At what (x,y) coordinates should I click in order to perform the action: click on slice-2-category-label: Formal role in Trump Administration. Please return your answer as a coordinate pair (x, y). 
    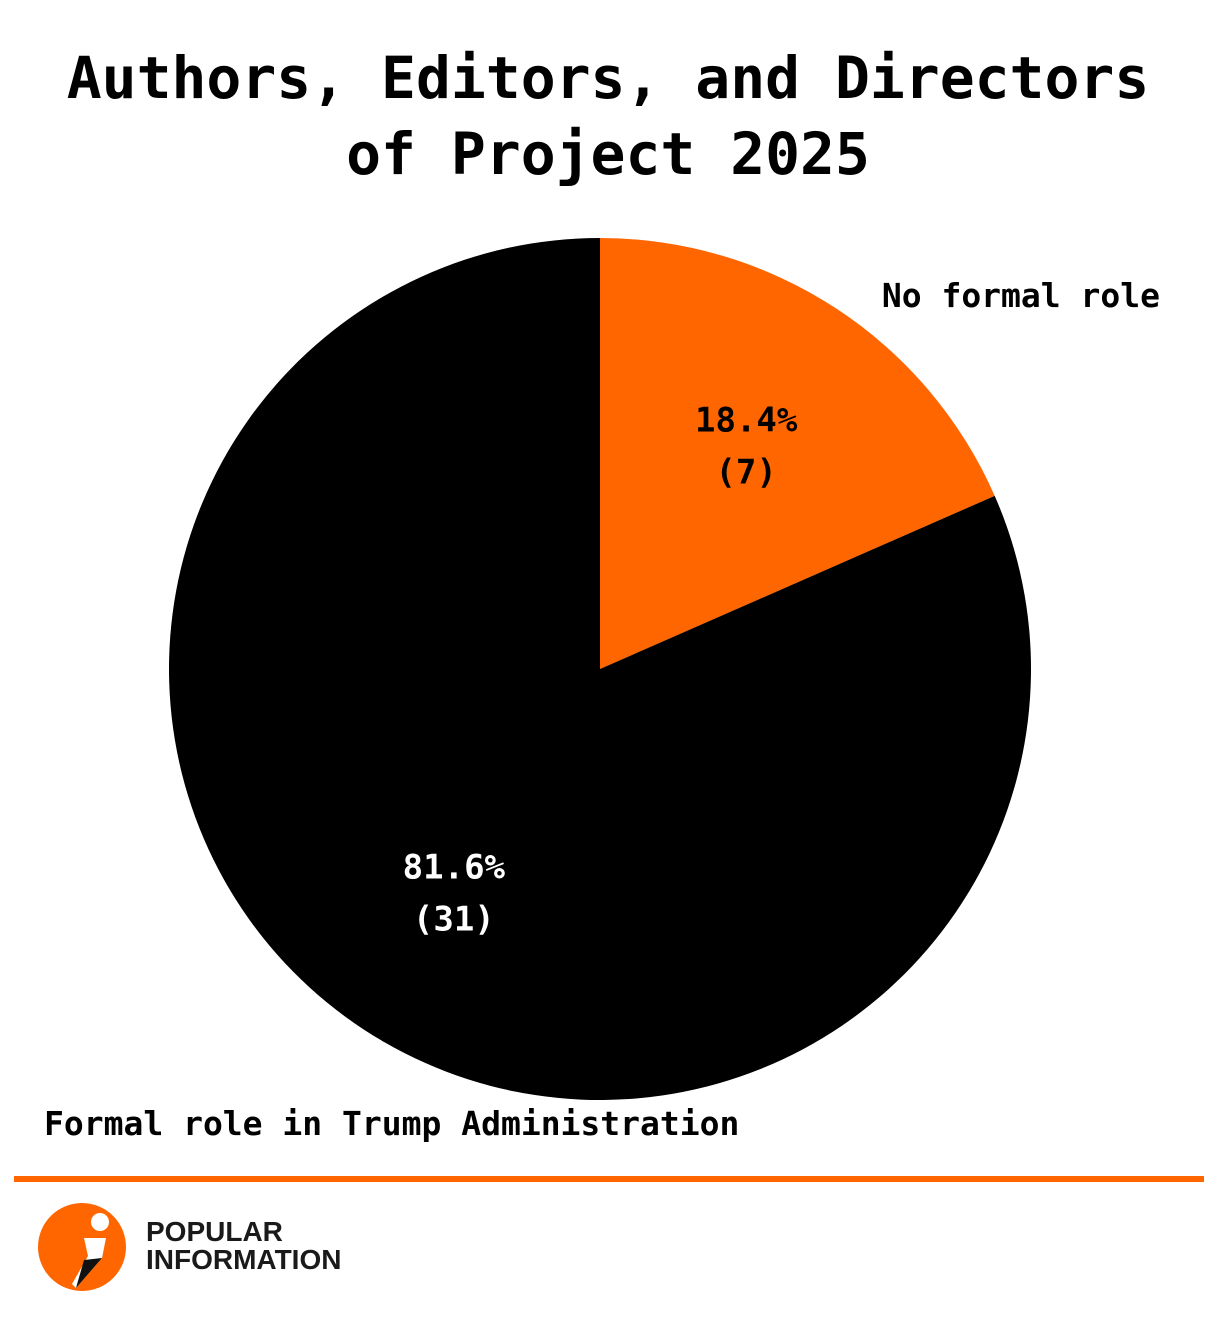
    Looking at the image, I should click on (391, 1123).